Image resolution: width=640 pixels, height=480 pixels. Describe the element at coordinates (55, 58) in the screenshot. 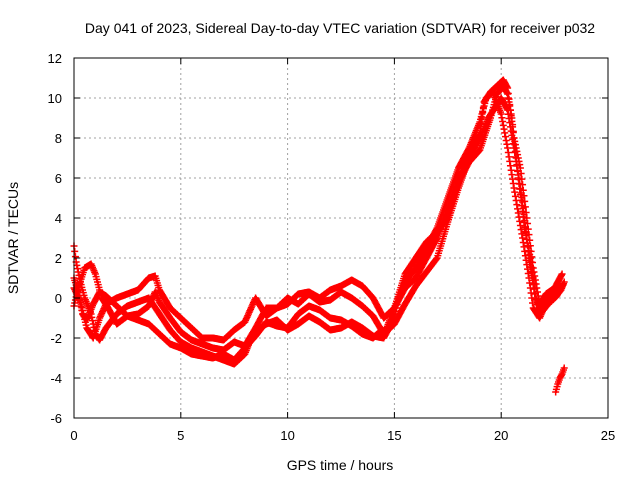

I see `y-tick-label: 12` at that location.